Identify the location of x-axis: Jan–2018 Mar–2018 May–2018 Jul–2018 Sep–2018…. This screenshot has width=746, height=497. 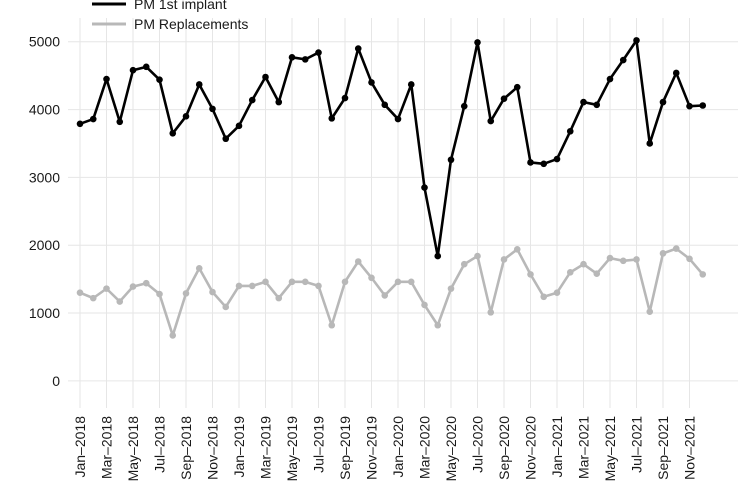
(385, 449).